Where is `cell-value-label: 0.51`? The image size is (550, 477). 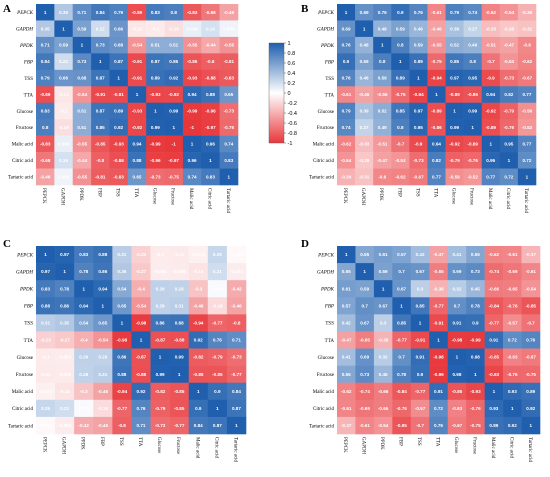 cell-value-label: 0.51 is located at coordinates (81, 127).